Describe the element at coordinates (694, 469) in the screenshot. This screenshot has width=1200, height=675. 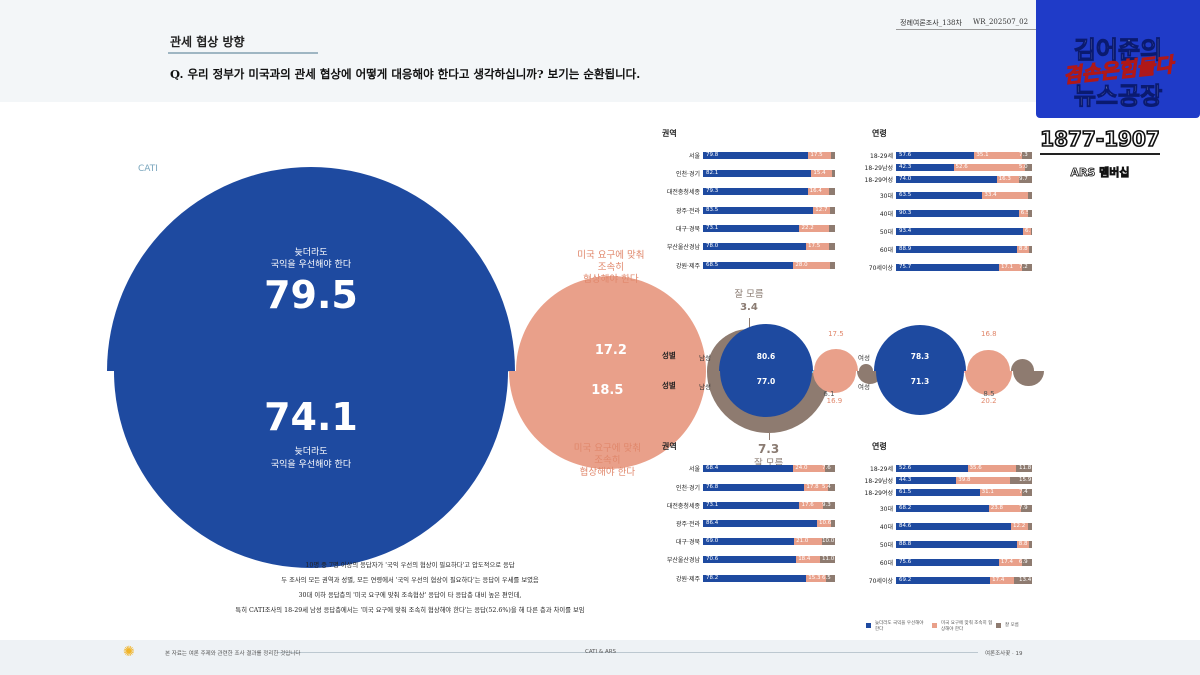
I see `region-ars-row-label: 서울` at that location.